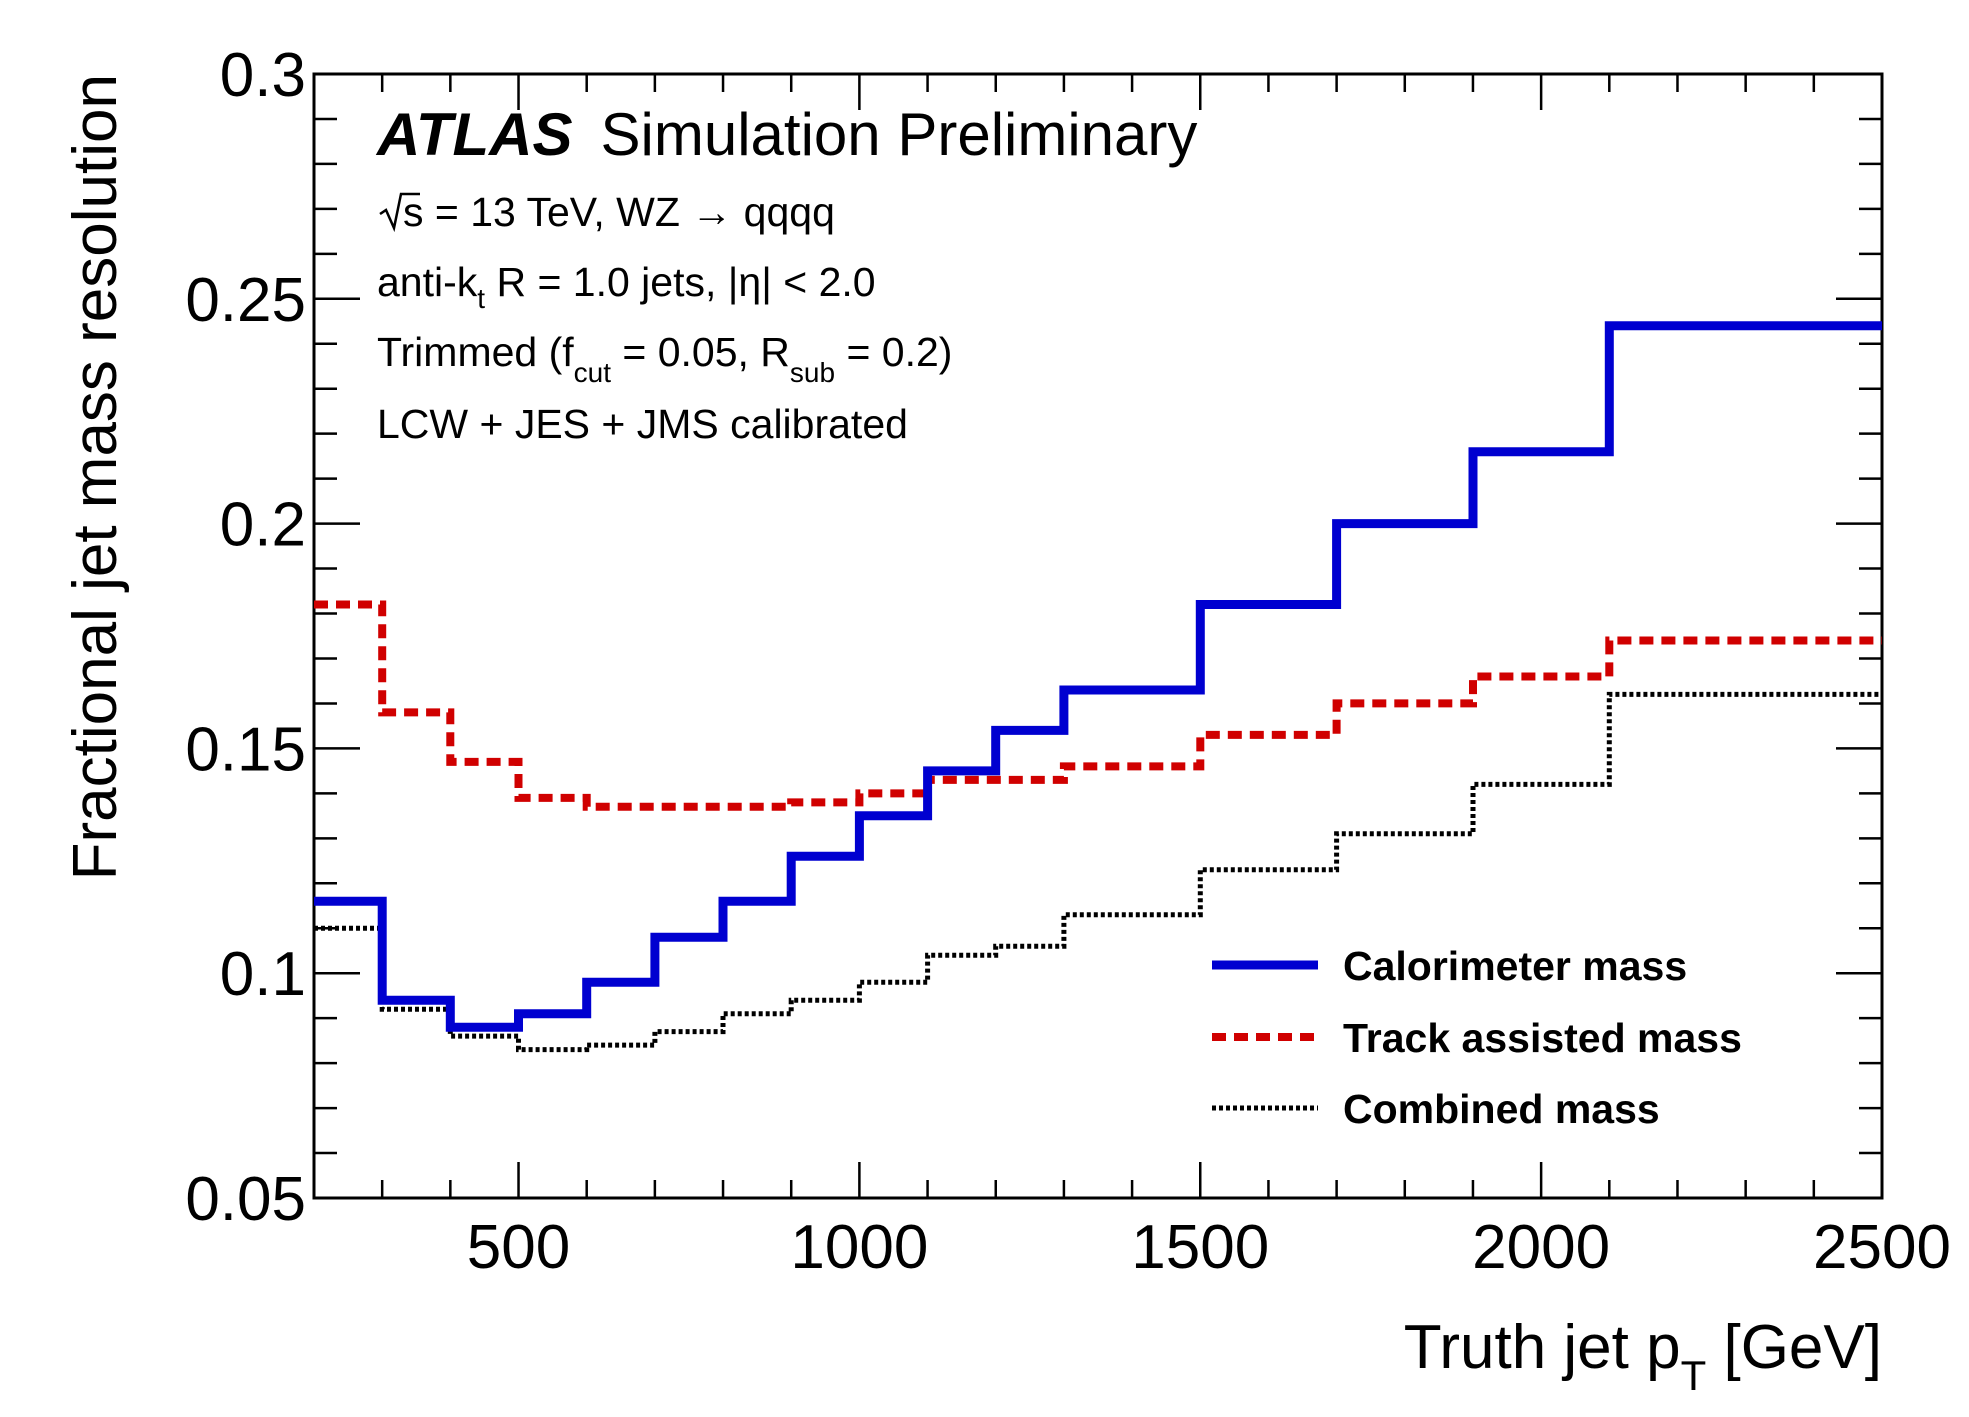 Image resolution: width=1969 pixels, height=1417 pixels. What do you see at coordinates (642, 424) in the screenshot?
I see `annotation-calibration: LCW + JES + JMS calibrated` at bounding box center [642, 424].